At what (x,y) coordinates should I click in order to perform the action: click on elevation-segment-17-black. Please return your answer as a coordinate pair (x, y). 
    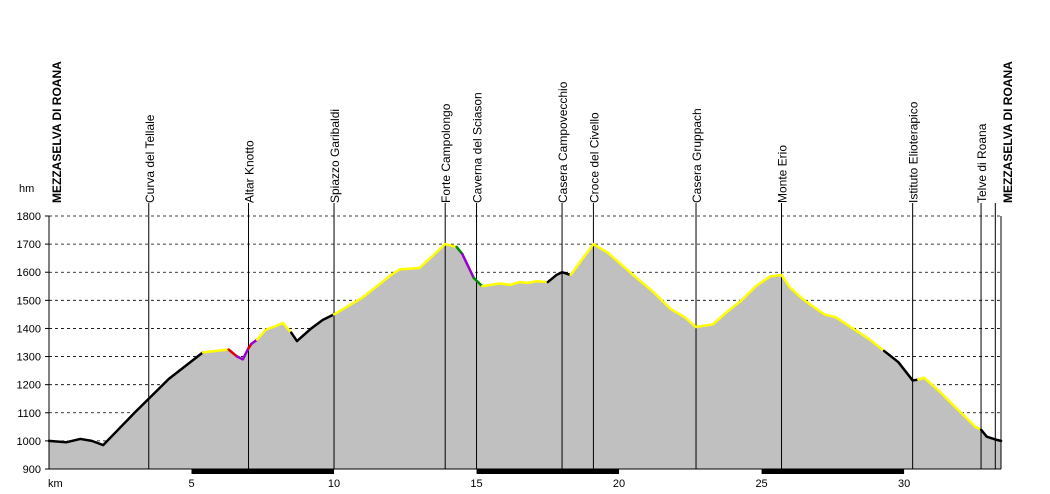
    Looking at the image, I should click on (991, 435).